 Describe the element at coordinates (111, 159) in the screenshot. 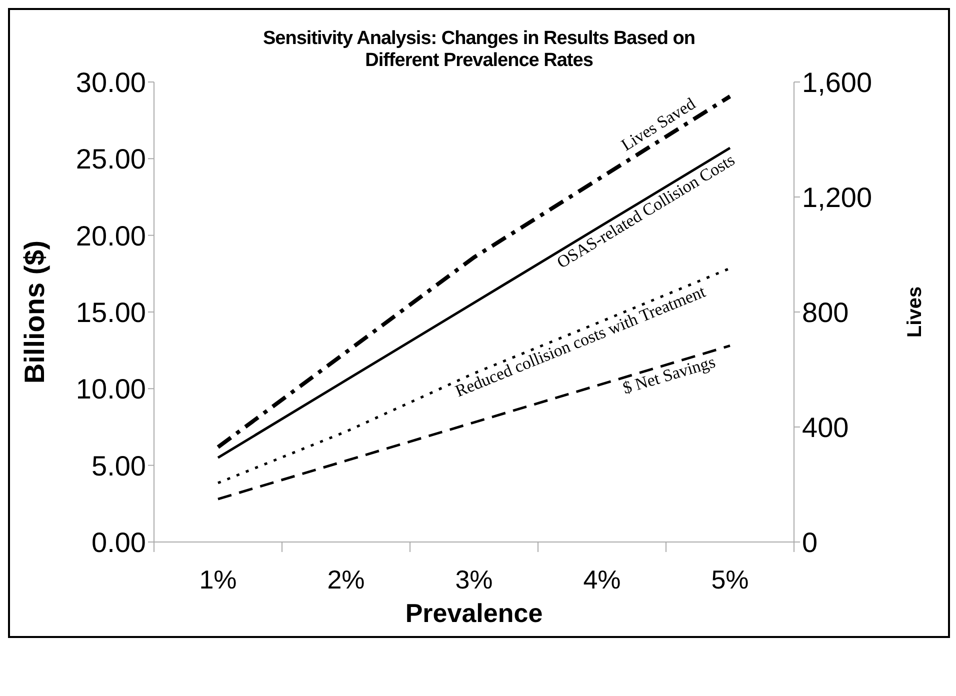

I see `y-tick-label: 25.00` at that location.